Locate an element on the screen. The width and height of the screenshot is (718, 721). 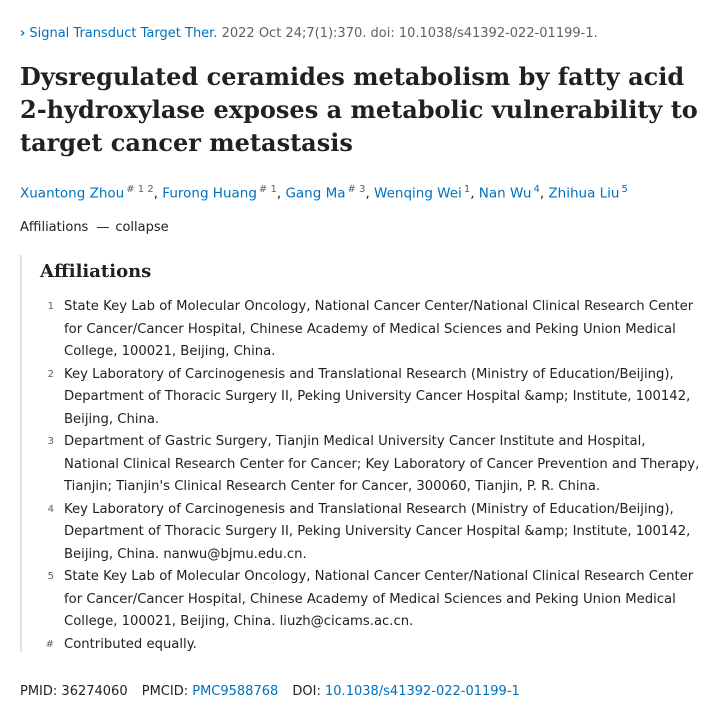
affiliations-toggle: Affiliations — collapse is located at coordinates (94, 227).